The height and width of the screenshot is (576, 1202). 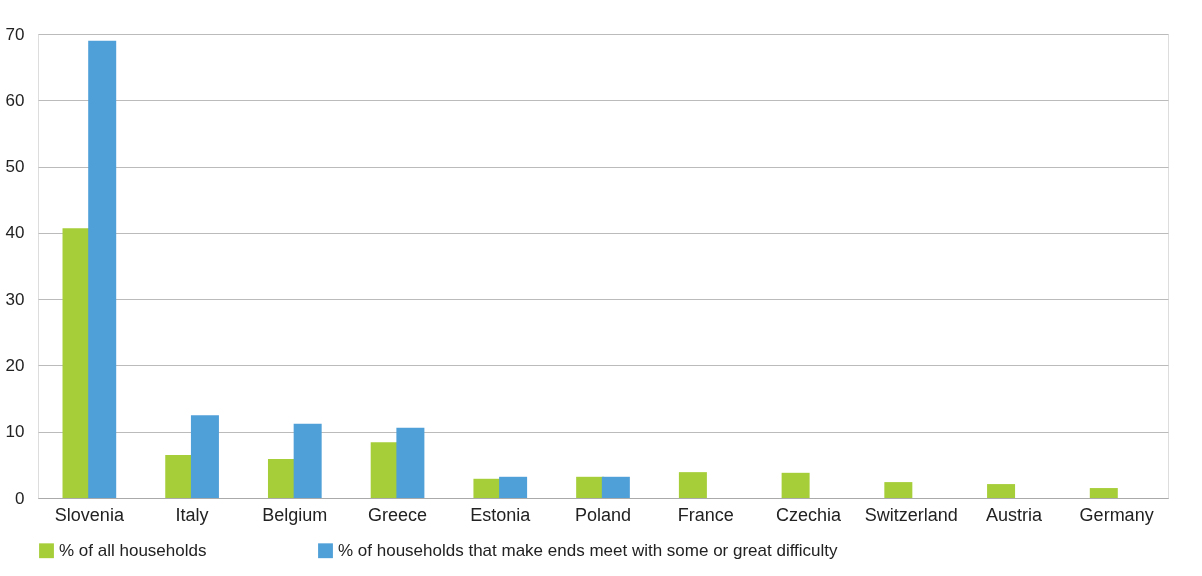 I want to click on x-tick-label: Poland, so click(x=603, y=514).